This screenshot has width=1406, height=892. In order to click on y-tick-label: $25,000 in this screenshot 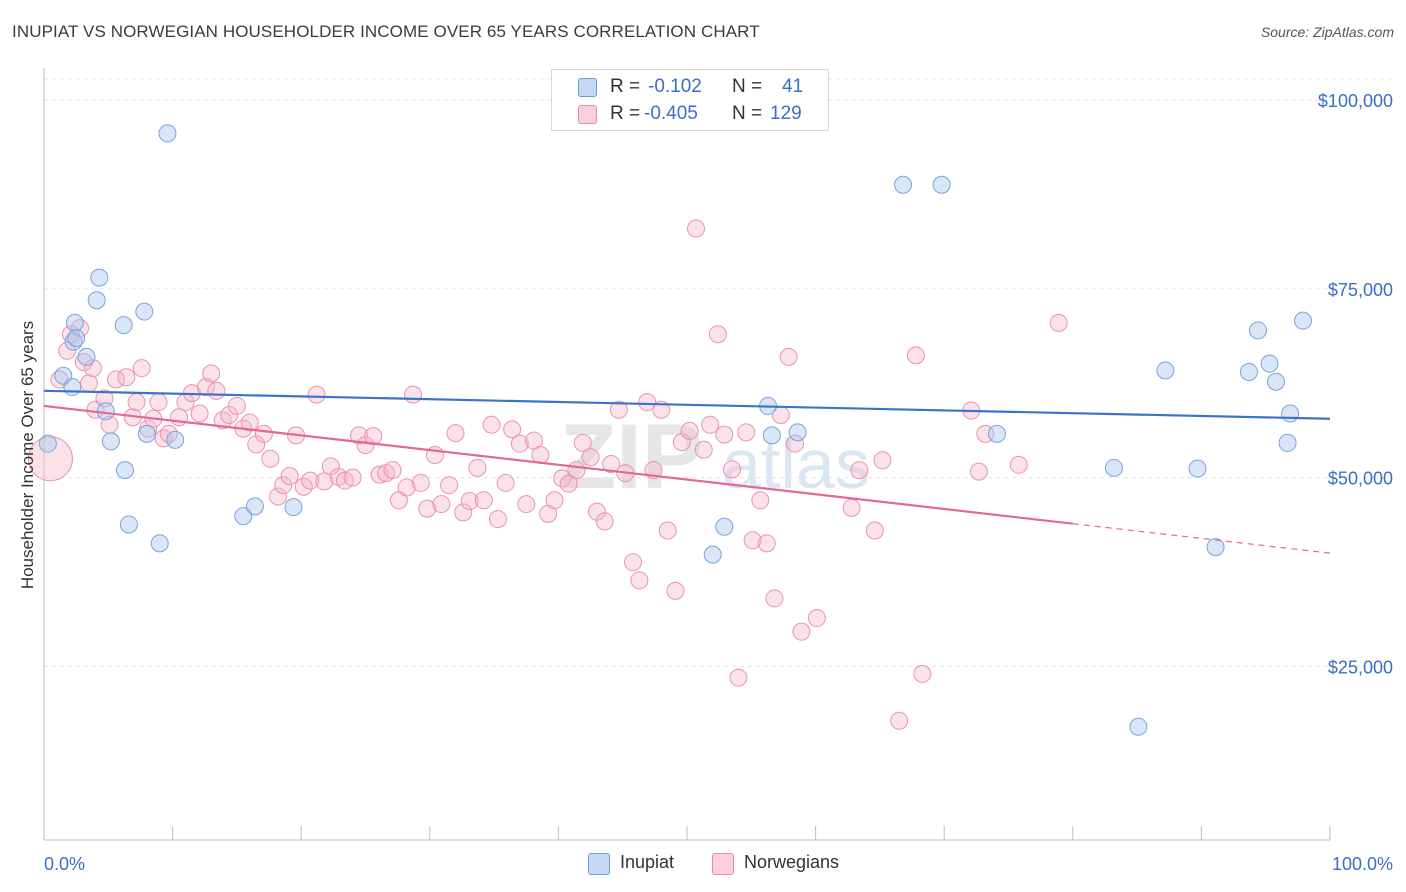, I will do `click(1360, 667)`.